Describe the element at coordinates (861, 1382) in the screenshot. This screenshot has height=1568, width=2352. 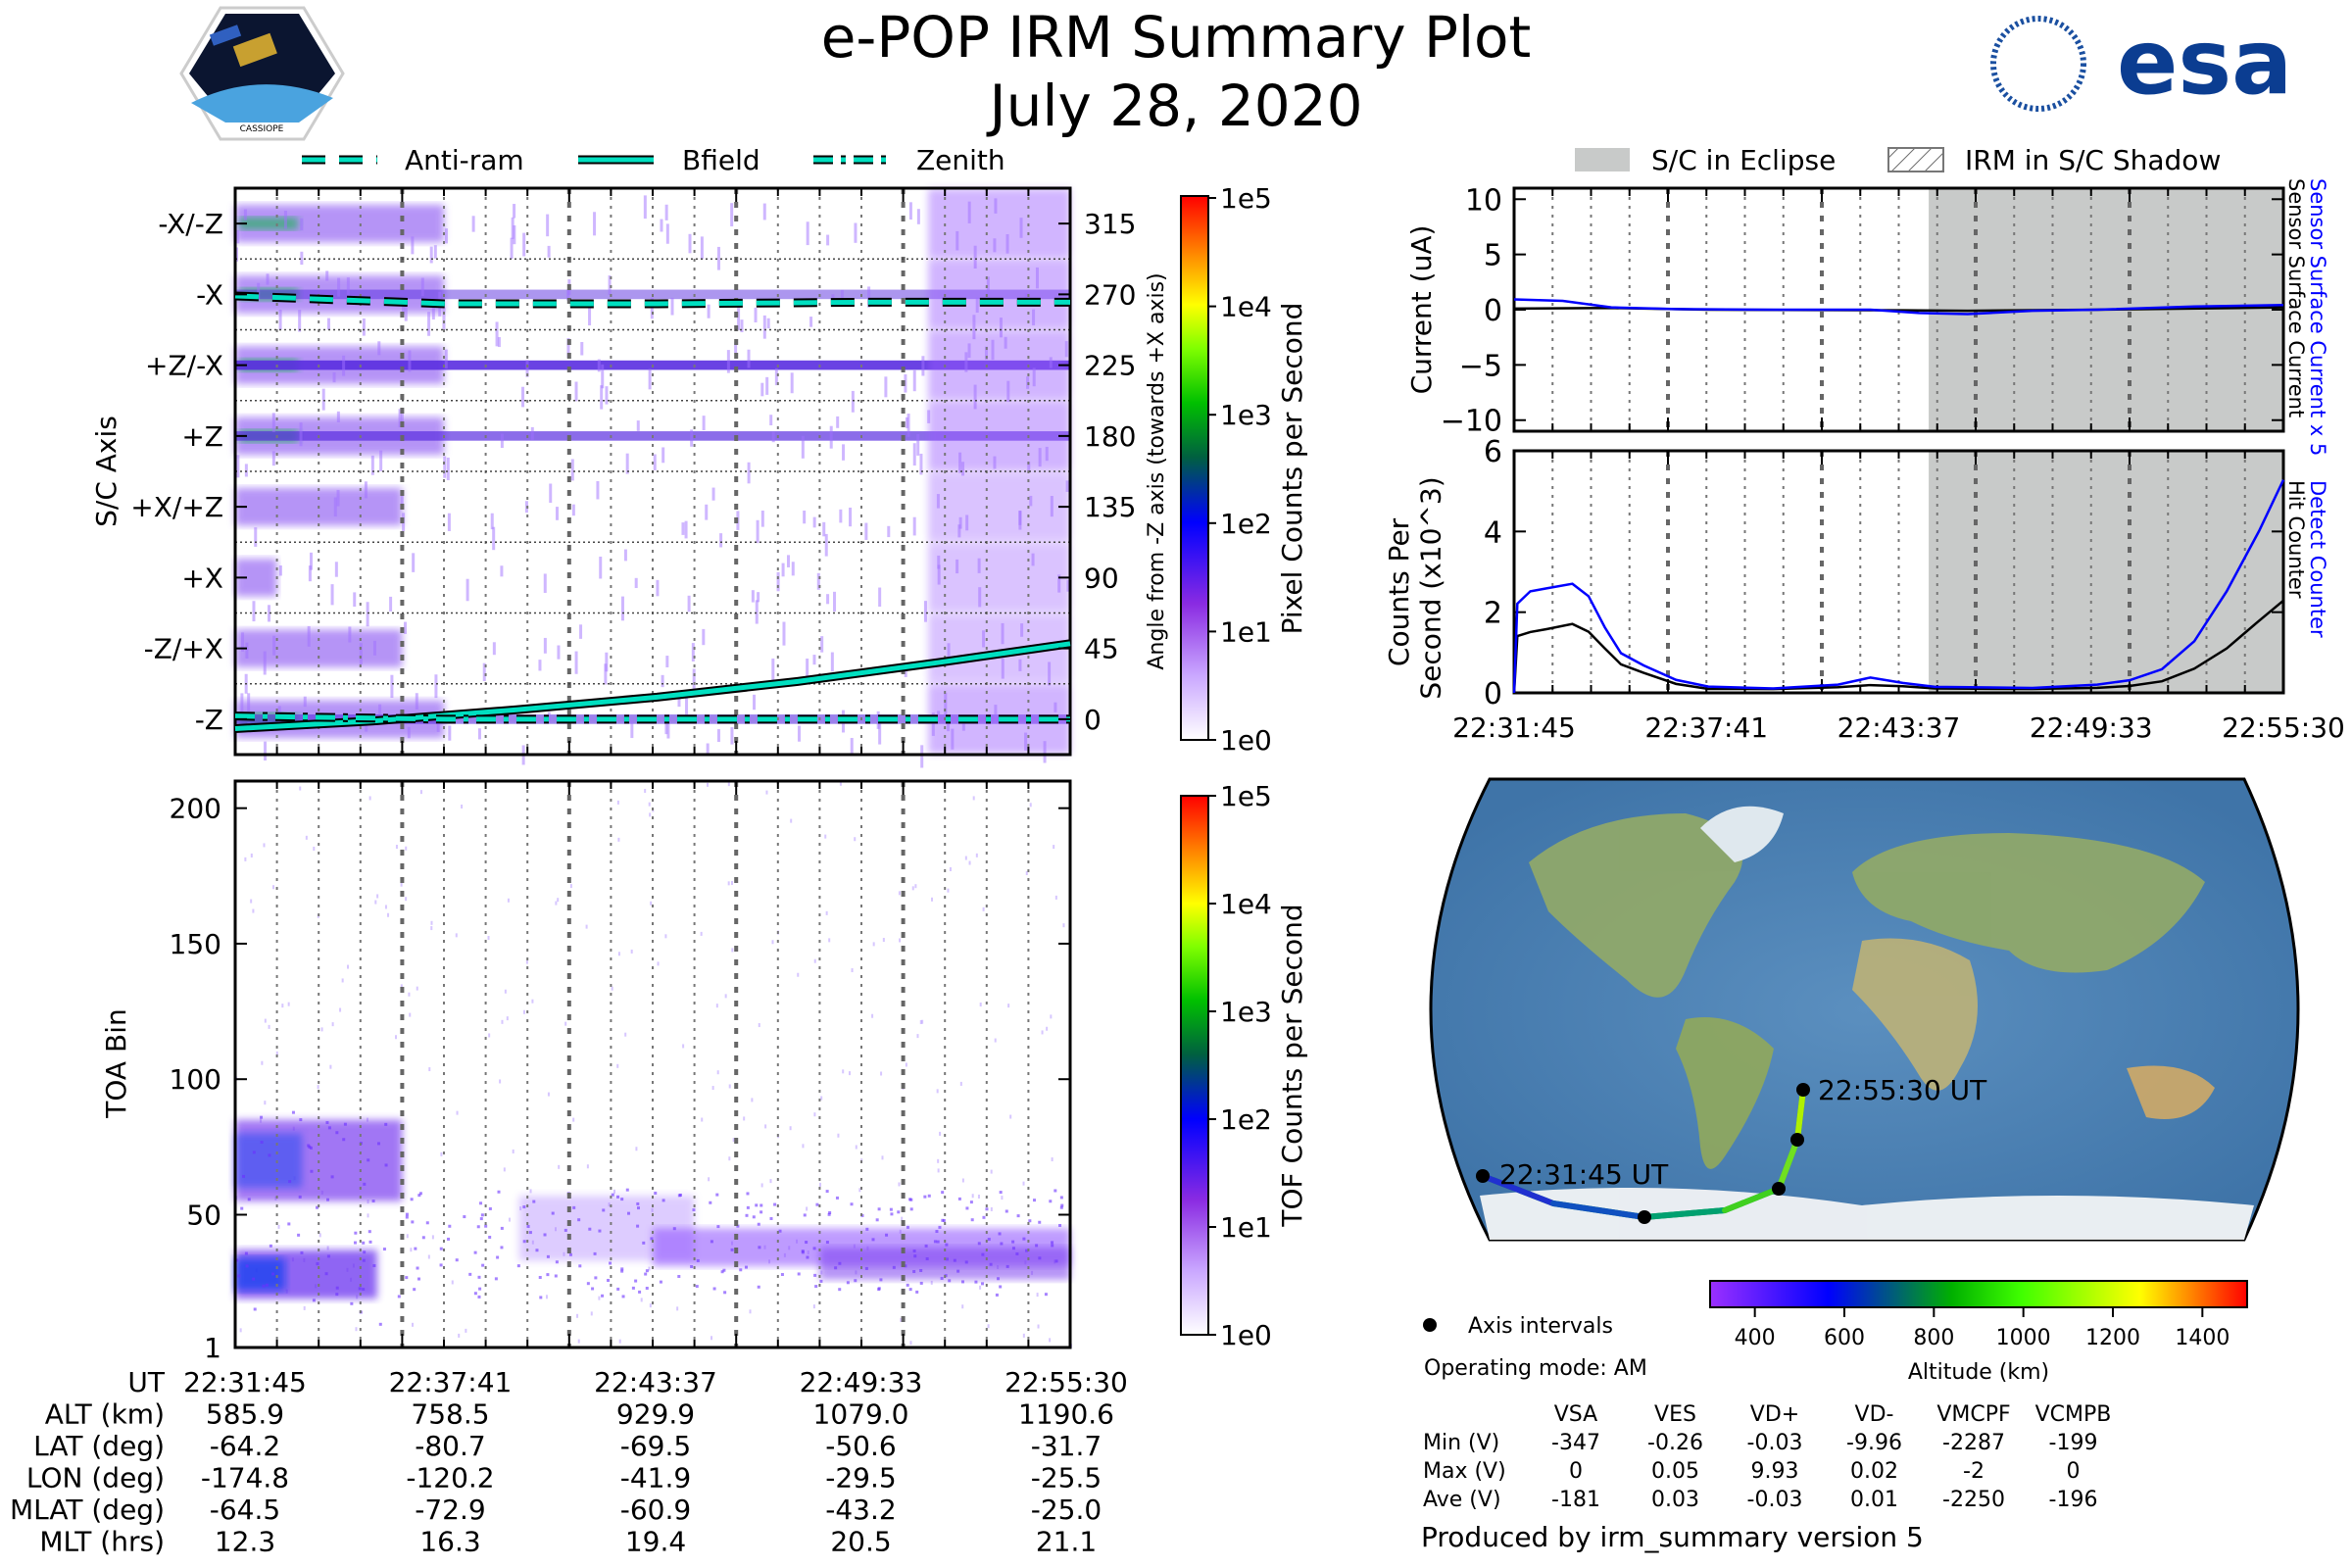
I see `ephemeris-cell: 22:49:33` at that location.